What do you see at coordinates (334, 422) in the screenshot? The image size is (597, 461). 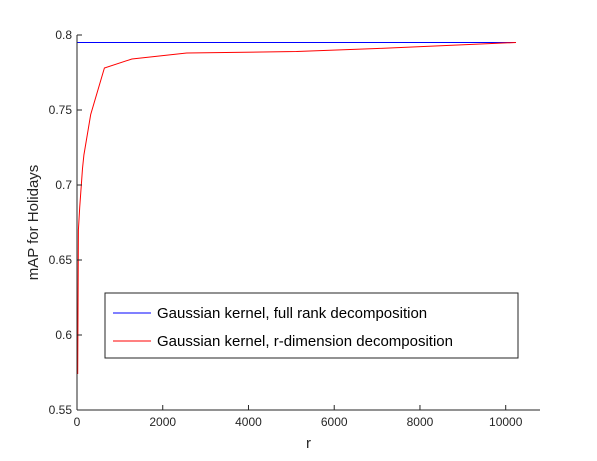 I see `x-tick-label: 6000` at bounding box center [334, 422].